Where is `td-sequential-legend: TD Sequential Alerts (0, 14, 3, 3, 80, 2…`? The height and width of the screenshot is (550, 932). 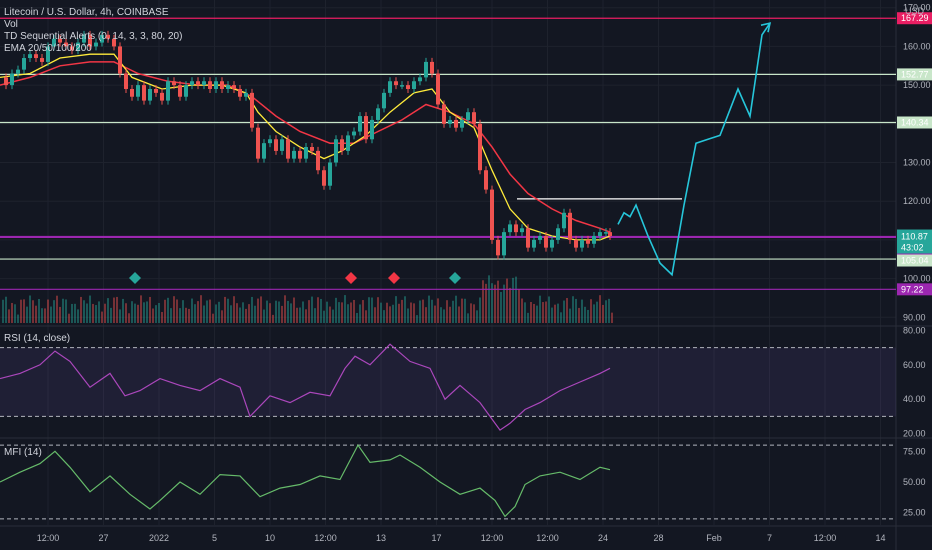
td-sequential-legend: TD Sequential Alerts (0, 14, 3, 3, 80, 2… is located at coordinates (93, 36).